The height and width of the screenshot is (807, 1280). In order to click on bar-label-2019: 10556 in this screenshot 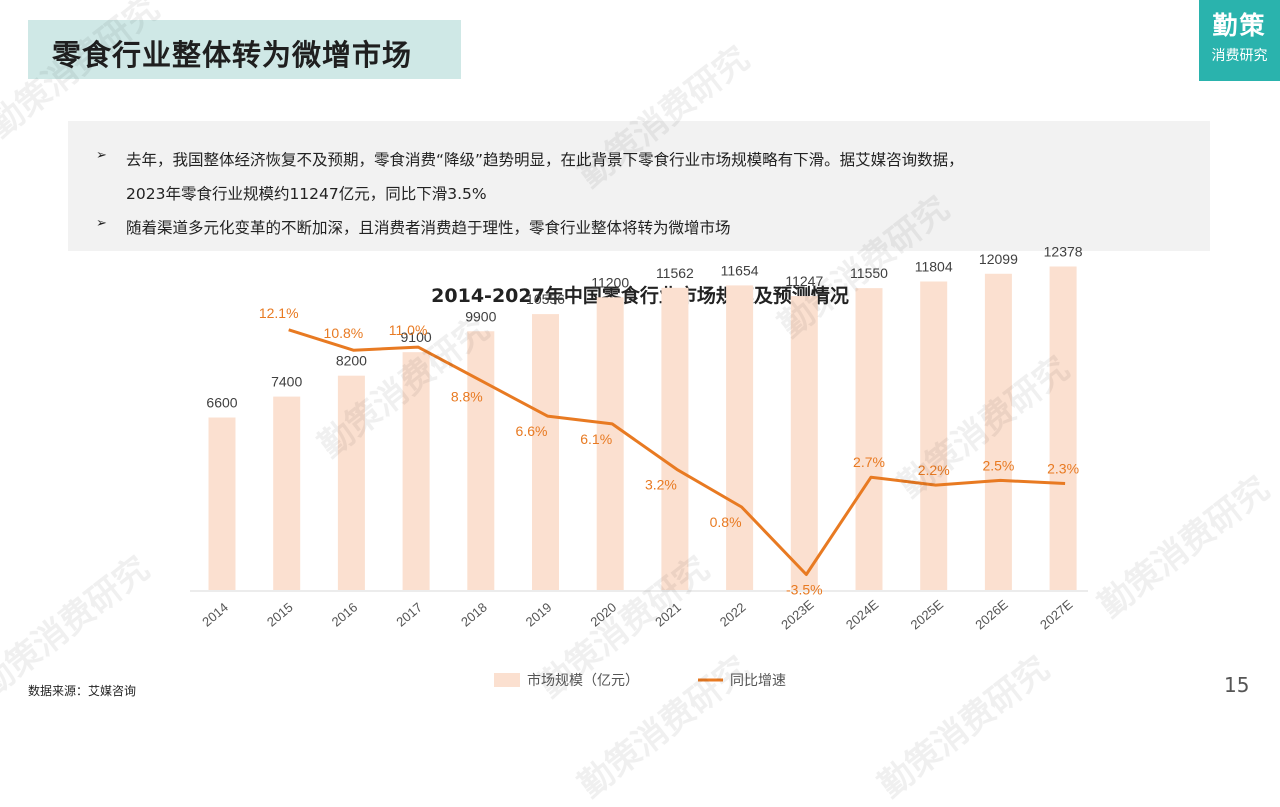, I will do `click(545, 299)`.